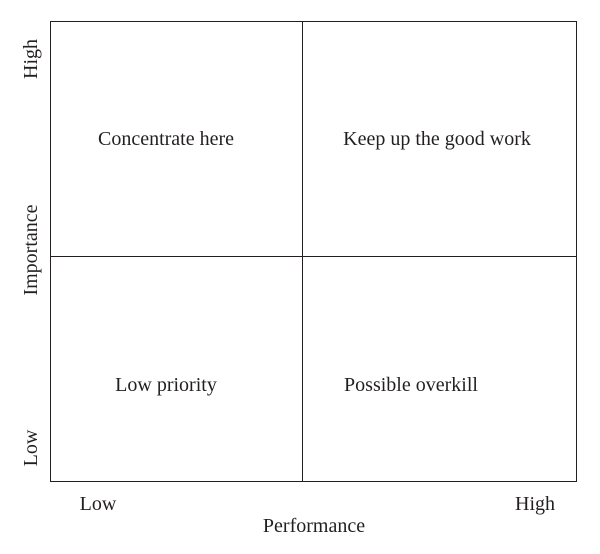 The height and width of the screenshot is (554, 600). What do you see at coordinates (411, 385) in the screenshot?
I see `quadrant-bottom-right-label: Possible overkill` at bounding box center [411, 385].